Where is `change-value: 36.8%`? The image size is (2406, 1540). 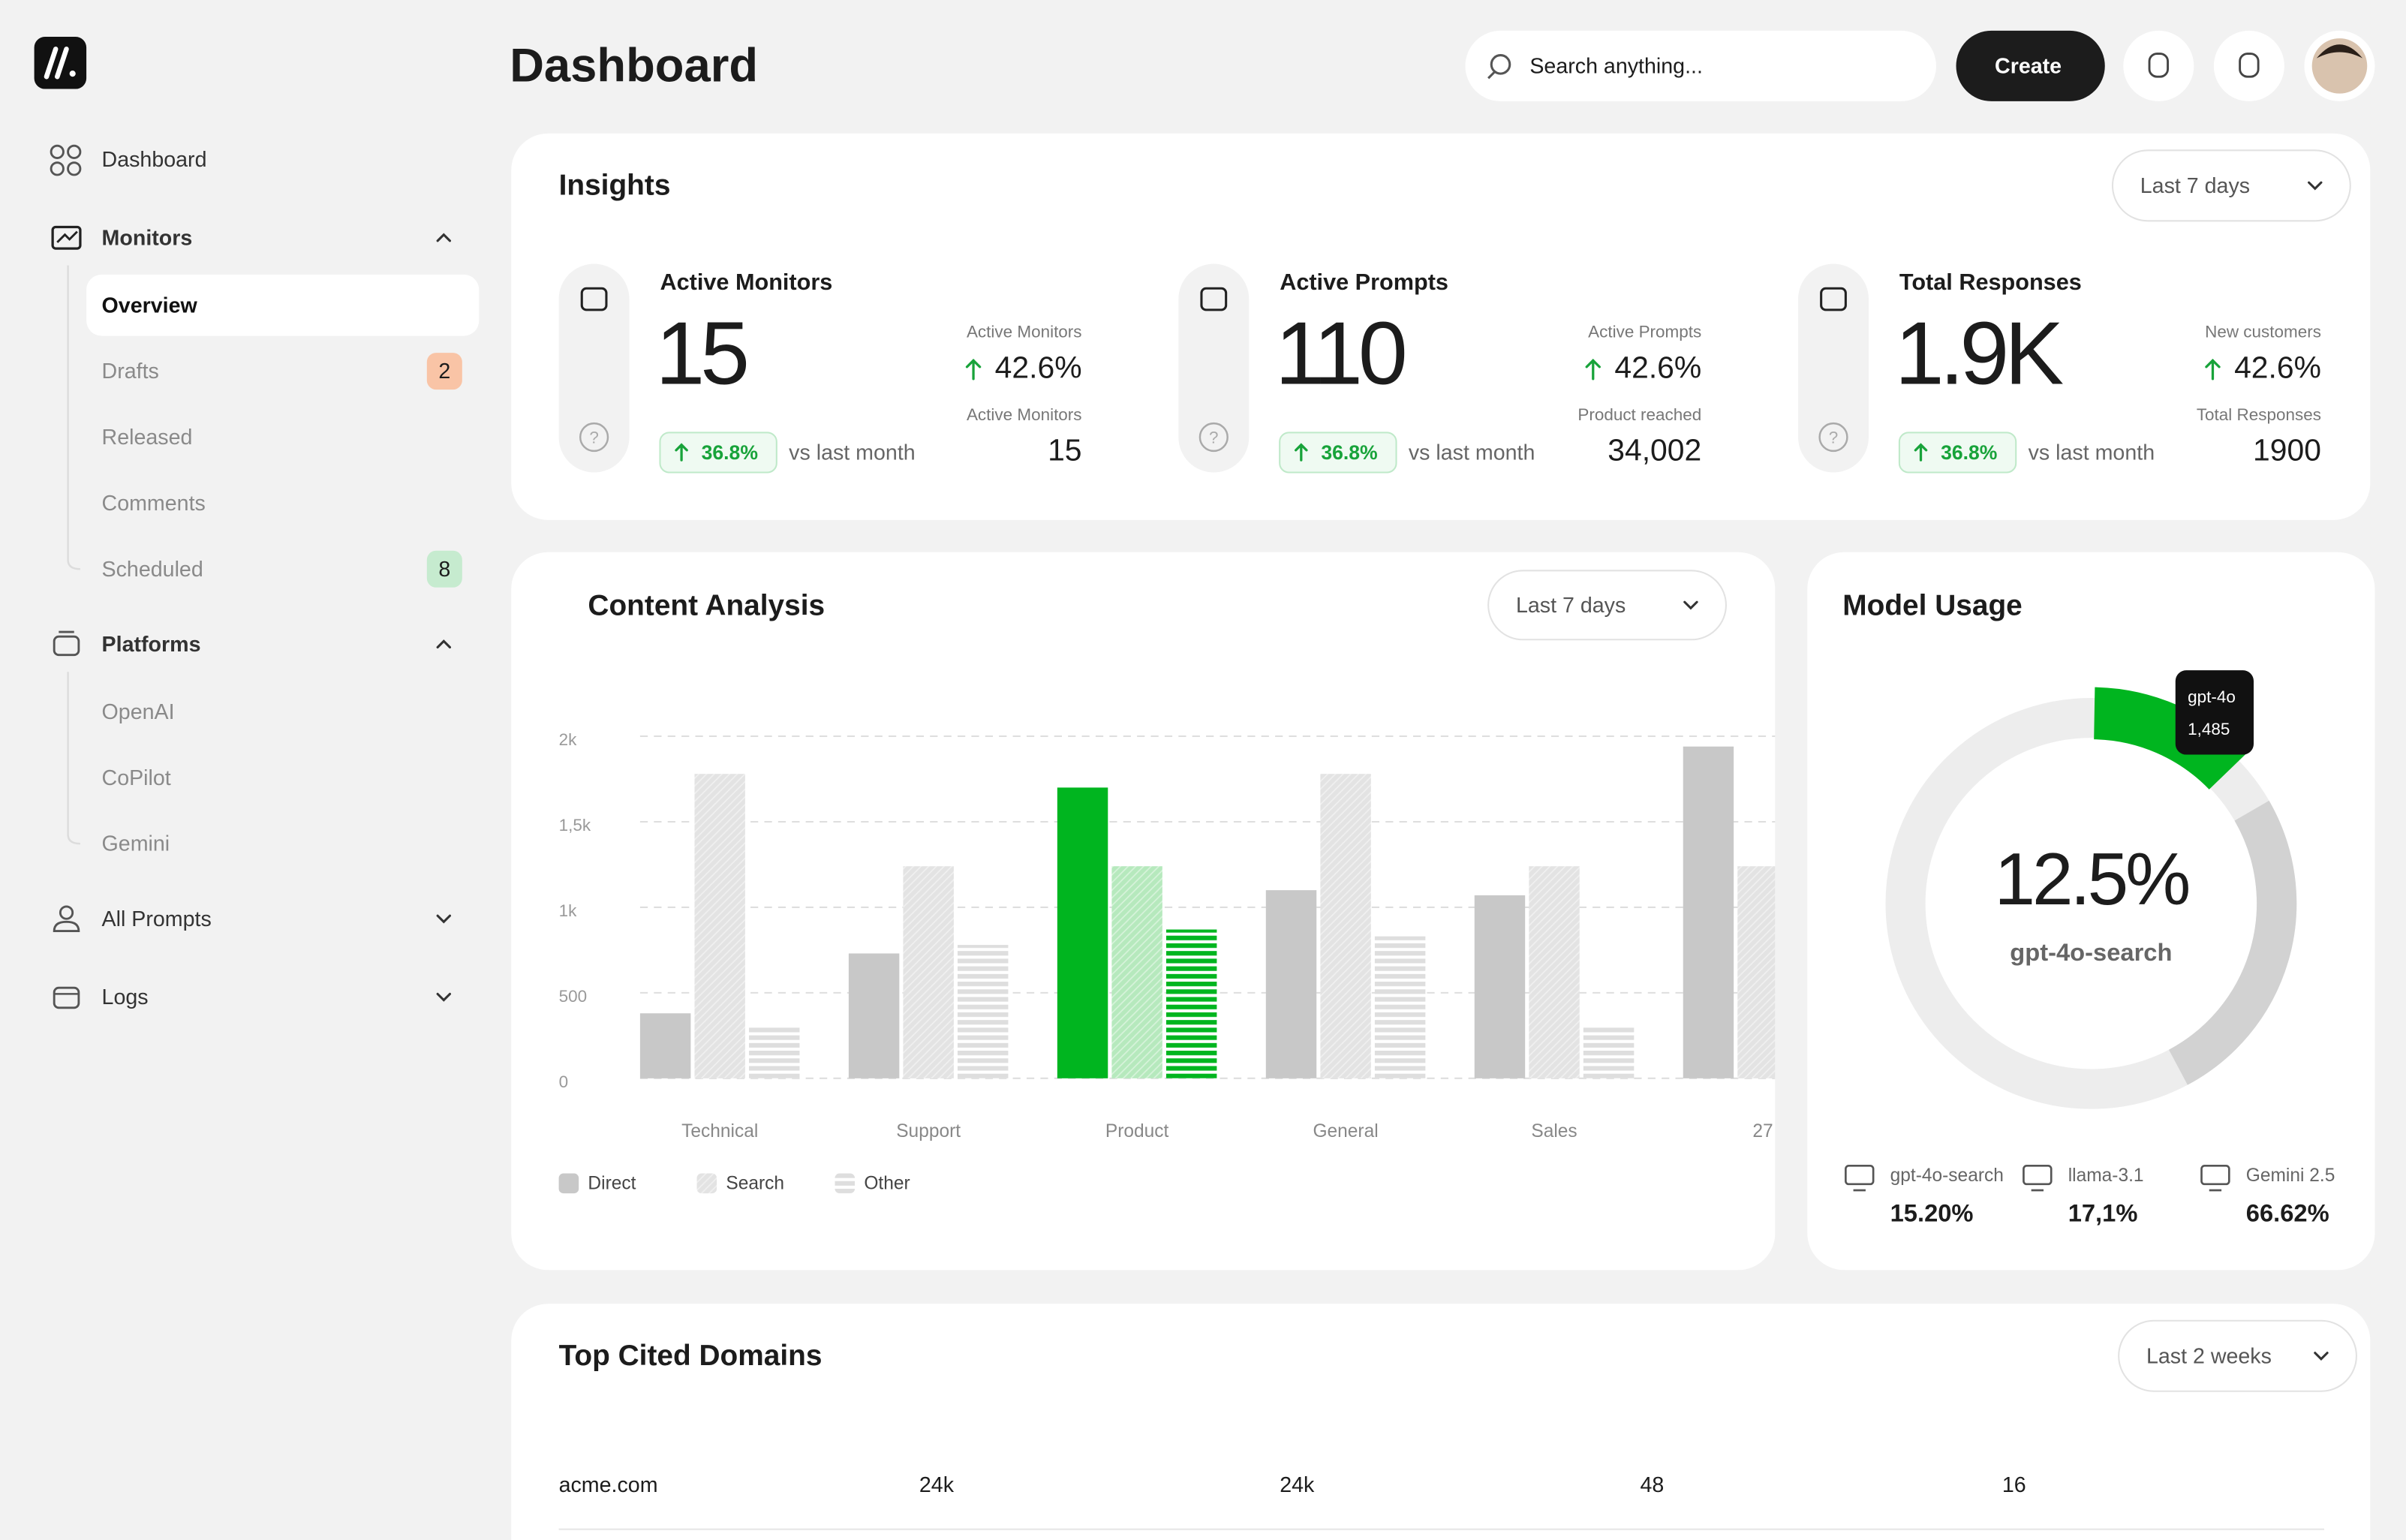 change-value: 36.8% is located at coordinates (1969, 453).